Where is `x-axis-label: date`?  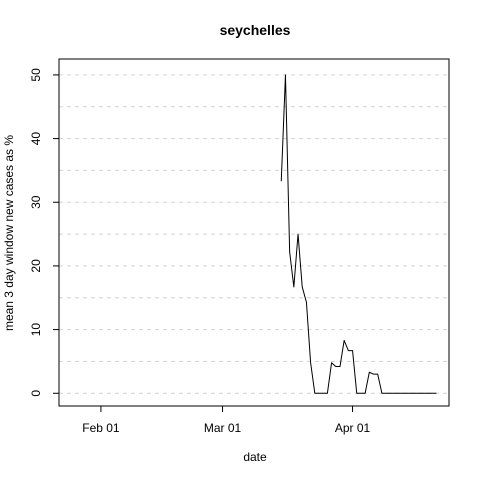
x-axis-label: date is located at coordinates (255, 457).